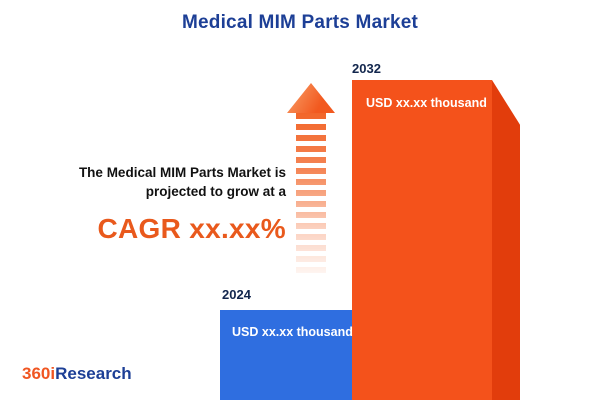 The width and height of the screenshot is (600, 400). What do you see at coordinates (182, 172) in the screenshot?
I see `annotation-line-1: The Medical MIM Parts Market is` at bounding box center [182, 172].